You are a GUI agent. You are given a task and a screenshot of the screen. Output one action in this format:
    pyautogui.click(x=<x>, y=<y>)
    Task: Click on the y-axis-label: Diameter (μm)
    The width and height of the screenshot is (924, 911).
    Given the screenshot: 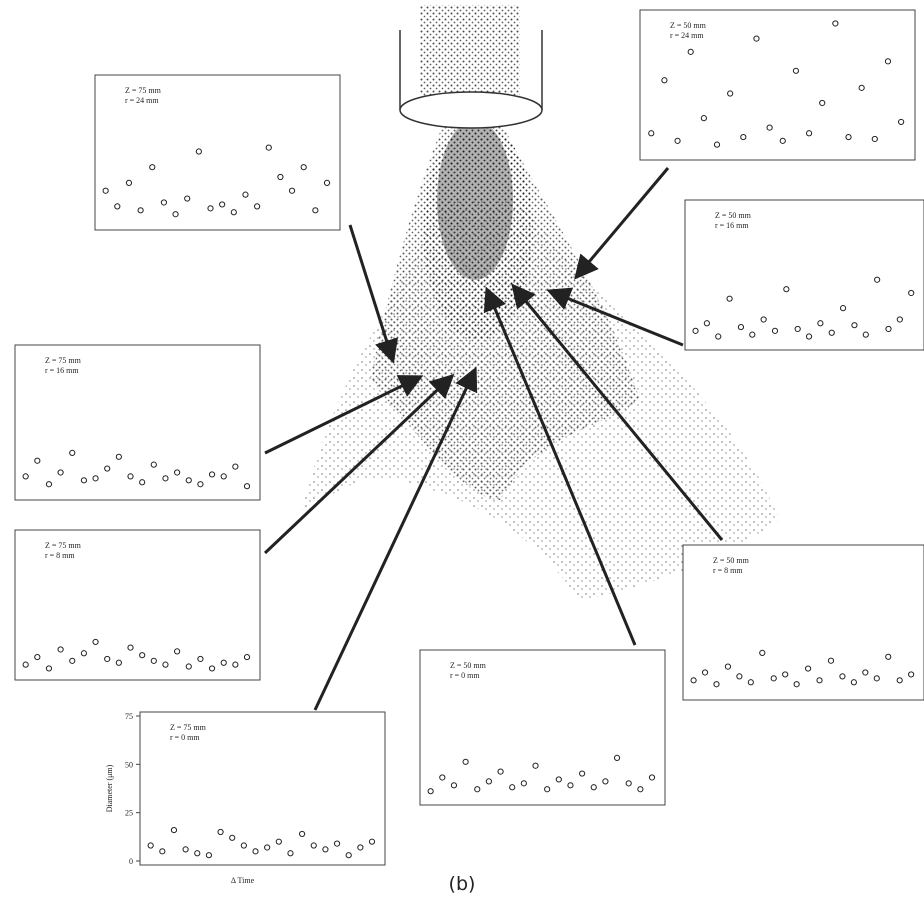 What is the action you would take?
    pyautogui.click(x=109, y=788)
    